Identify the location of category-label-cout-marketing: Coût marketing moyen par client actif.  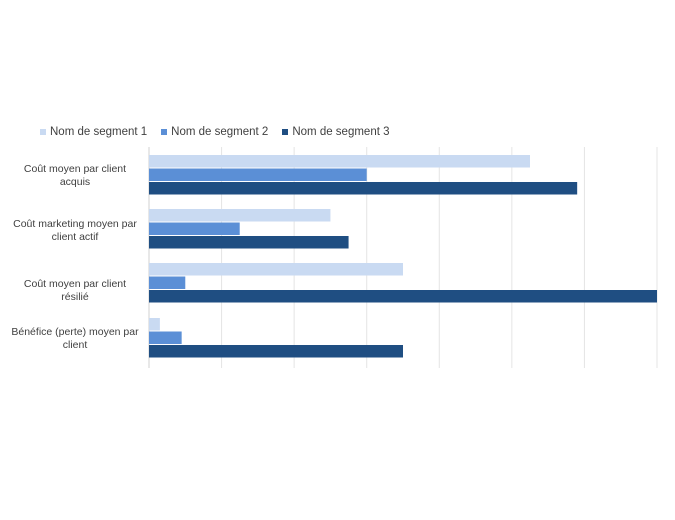
(75, 230).